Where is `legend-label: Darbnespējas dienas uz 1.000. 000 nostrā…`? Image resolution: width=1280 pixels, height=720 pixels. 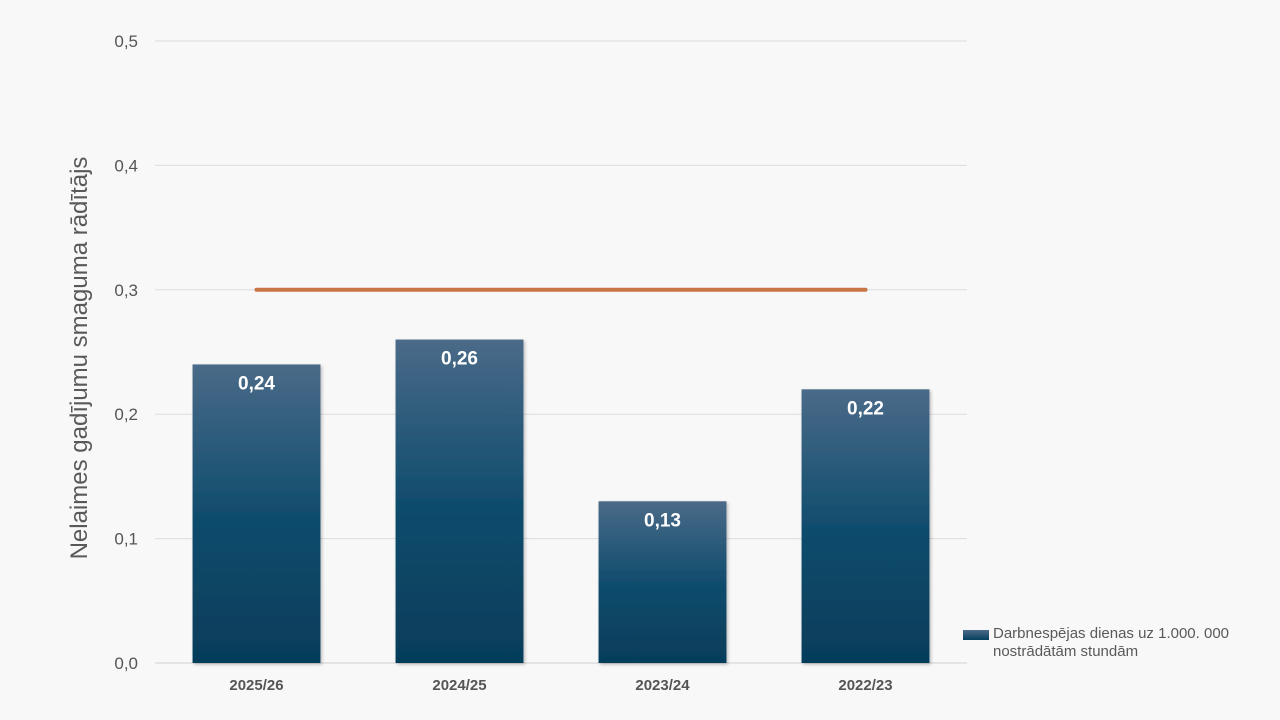
legend-label: Darbnespējas dienas uz 1.000. 000 nostrā… is located at coordinates (1111, 642).